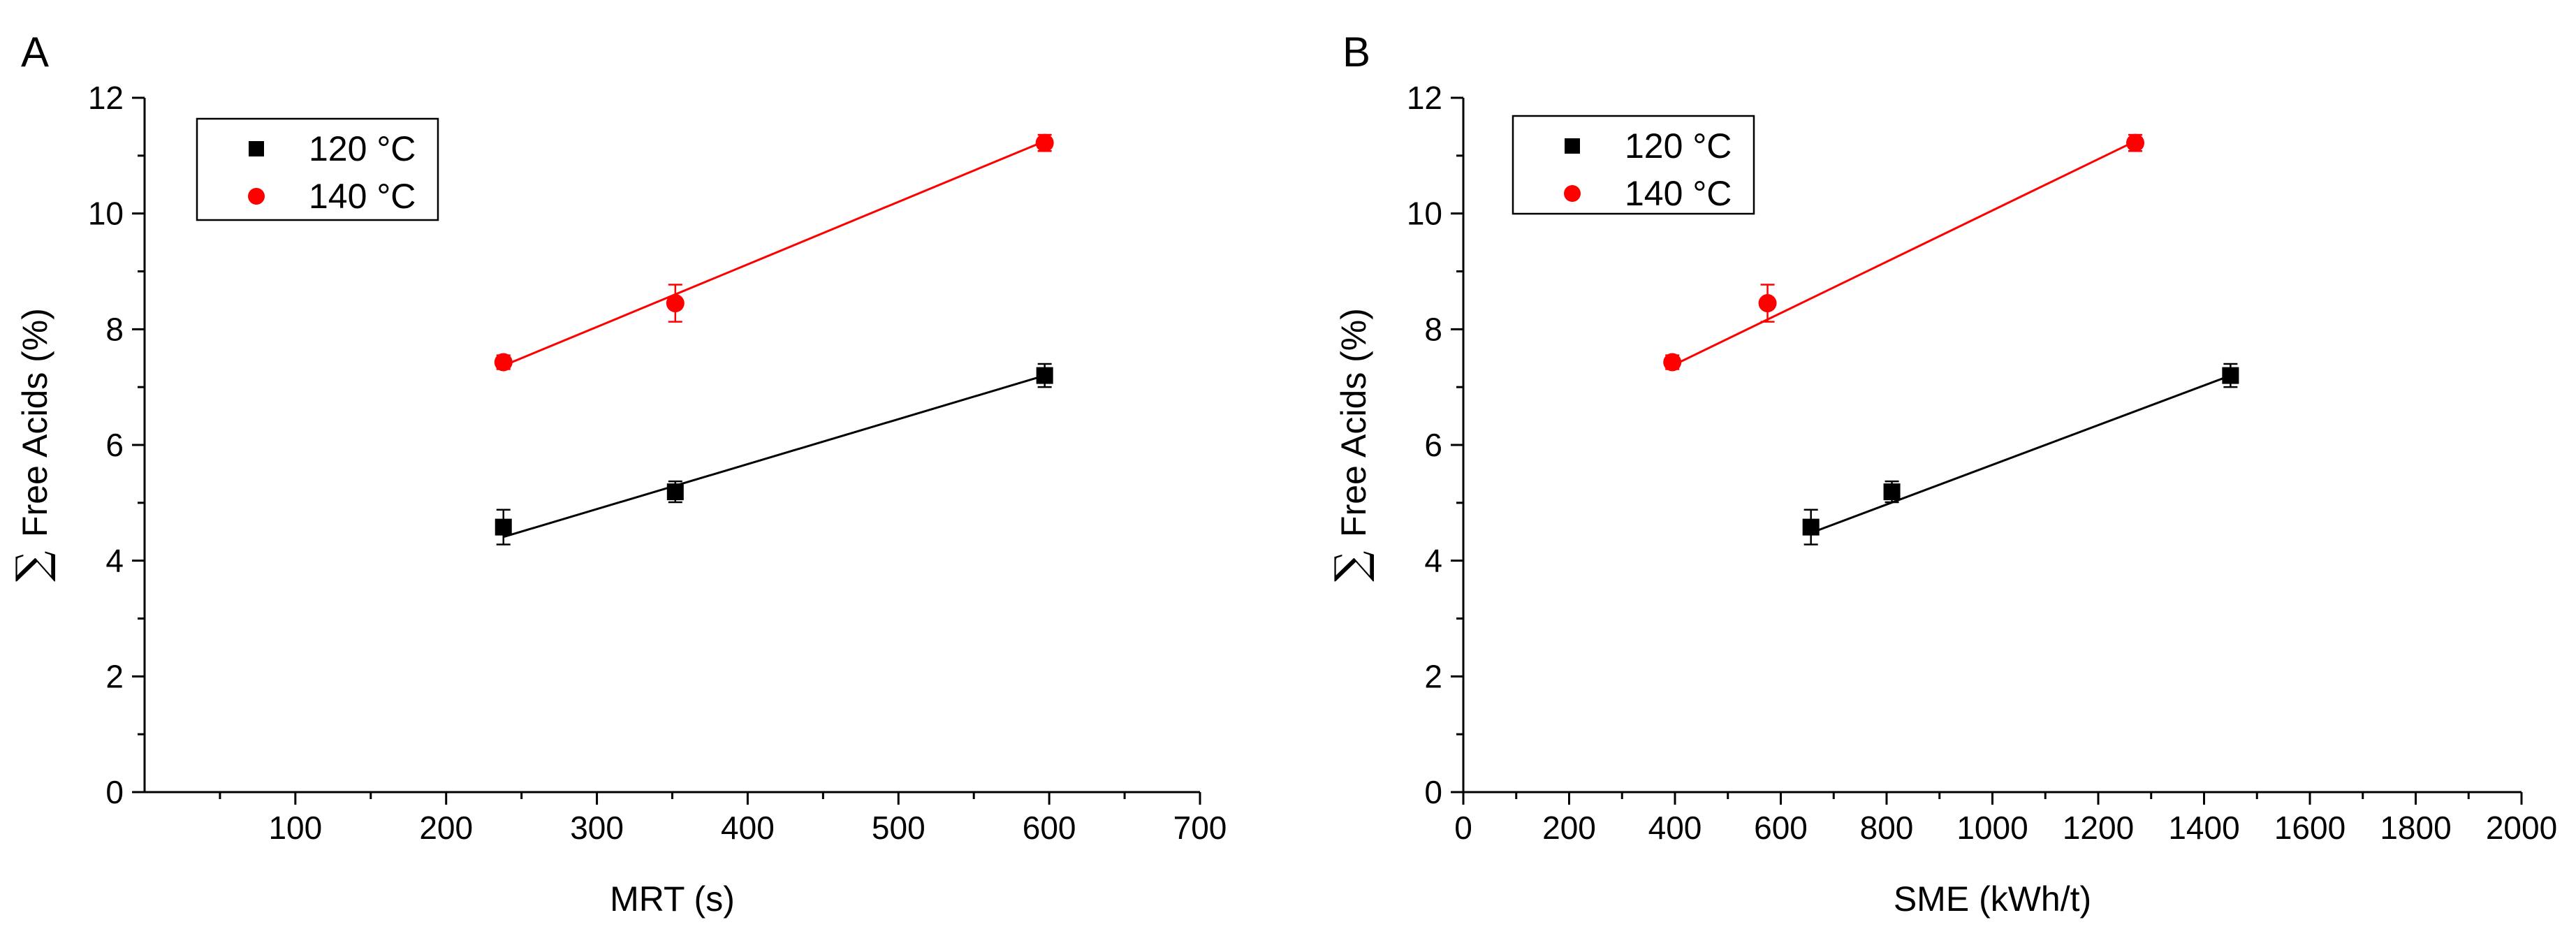  Describe the element at coordinates (1200, 828) in the screenshot. I see `x-tick-label: 700` at that location.